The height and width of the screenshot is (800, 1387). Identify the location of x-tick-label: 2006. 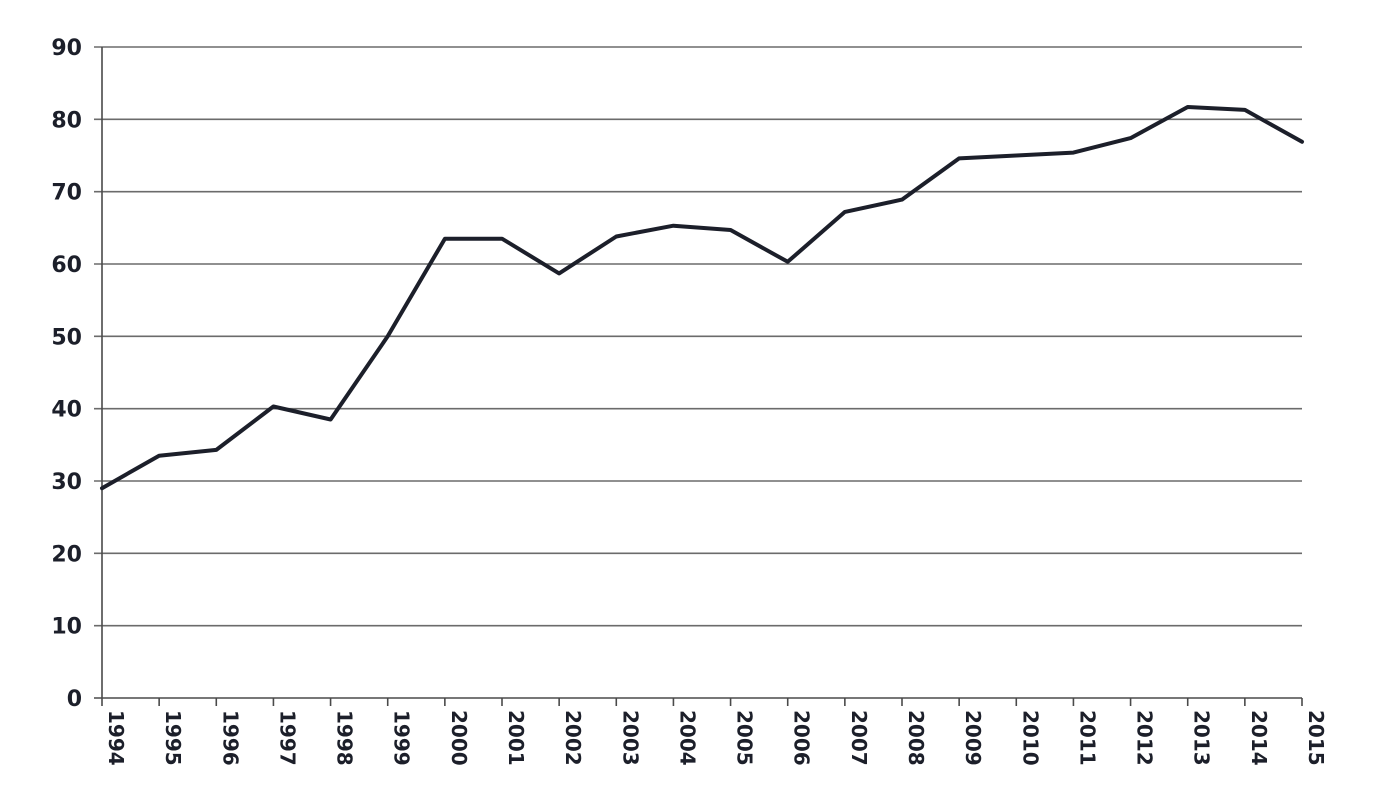
(802, 738).